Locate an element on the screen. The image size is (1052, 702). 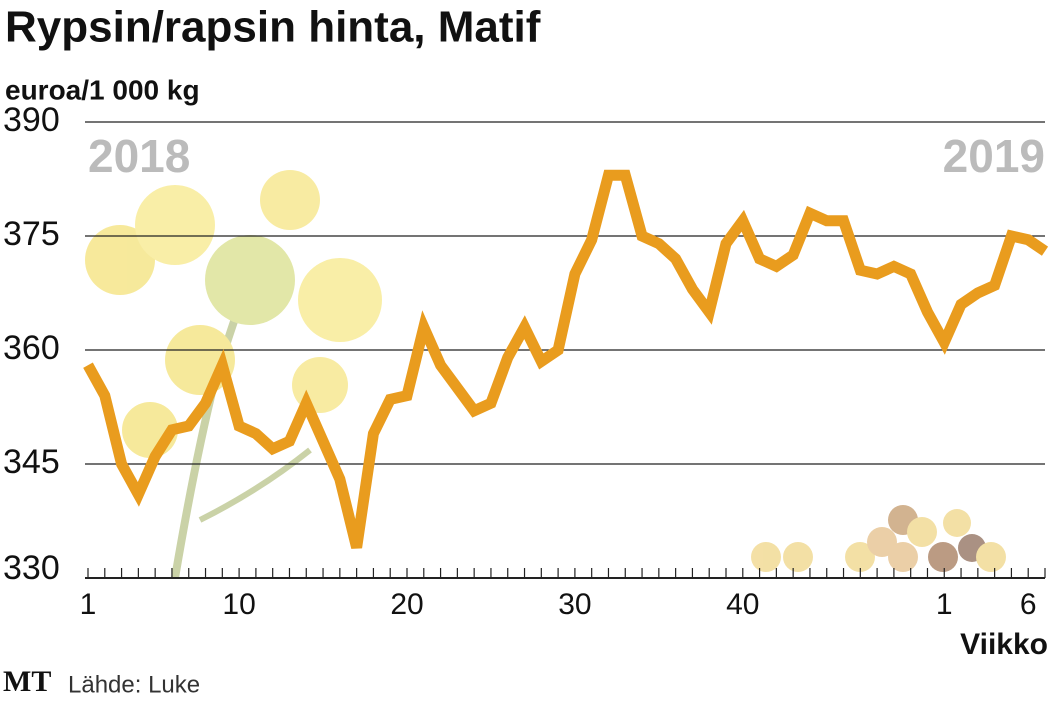
source: Lähde: Luke is located at coordinates (134, 684).